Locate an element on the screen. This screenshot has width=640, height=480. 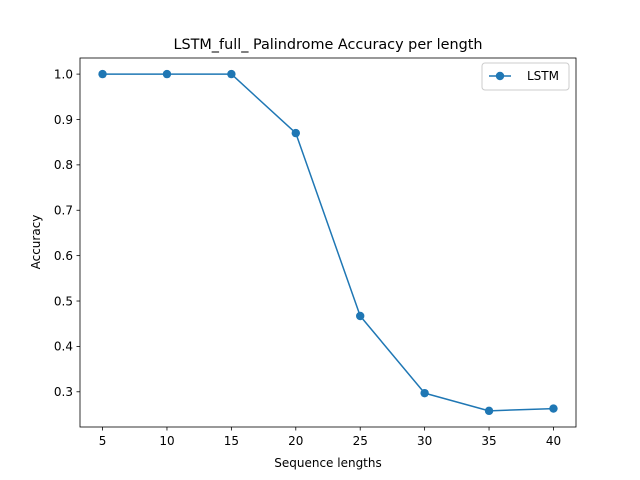
x-tick-label: 10 is located at coordinates (166, 441).